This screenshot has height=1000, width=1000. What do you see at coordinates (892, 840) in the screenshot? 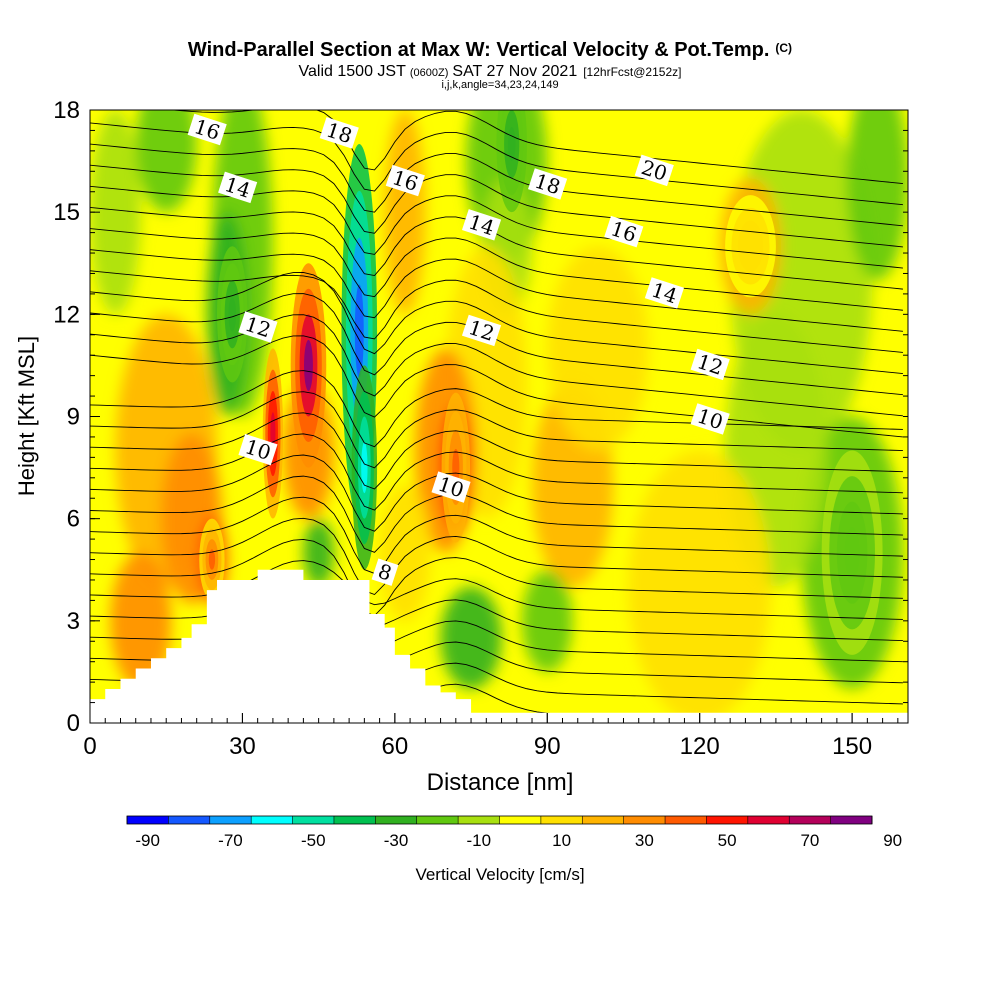
I see `colorbar-tick-label: 90` at bounding box center [892, 840].